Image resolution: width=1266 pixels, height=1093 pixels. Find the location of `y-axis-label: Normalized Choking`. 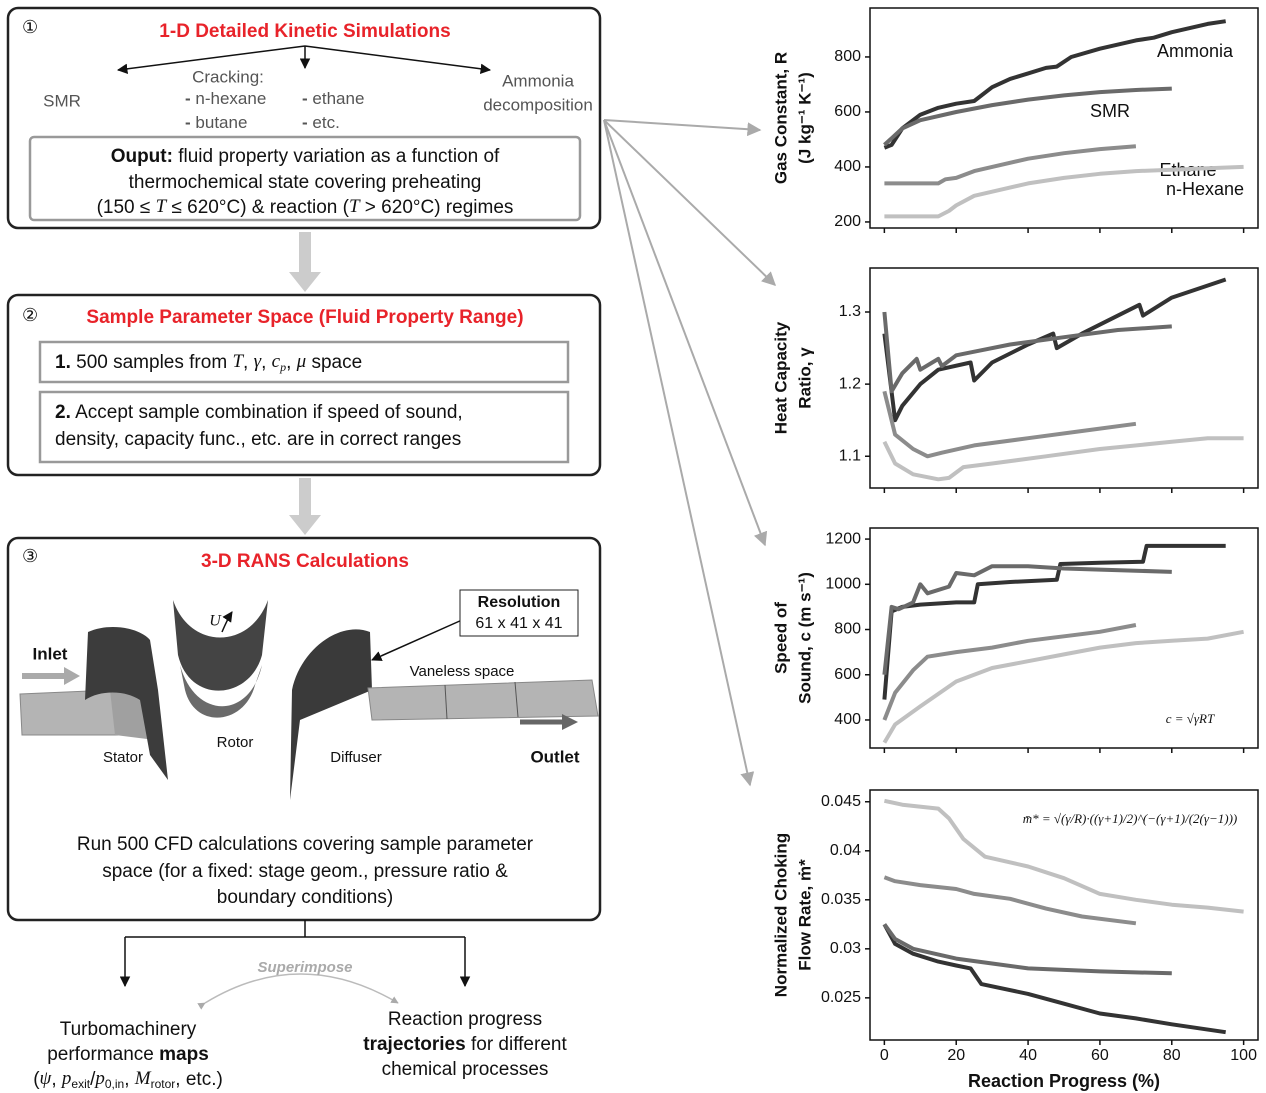

y-axis-label: Normalized Choking is located at coordinates (780, 915).